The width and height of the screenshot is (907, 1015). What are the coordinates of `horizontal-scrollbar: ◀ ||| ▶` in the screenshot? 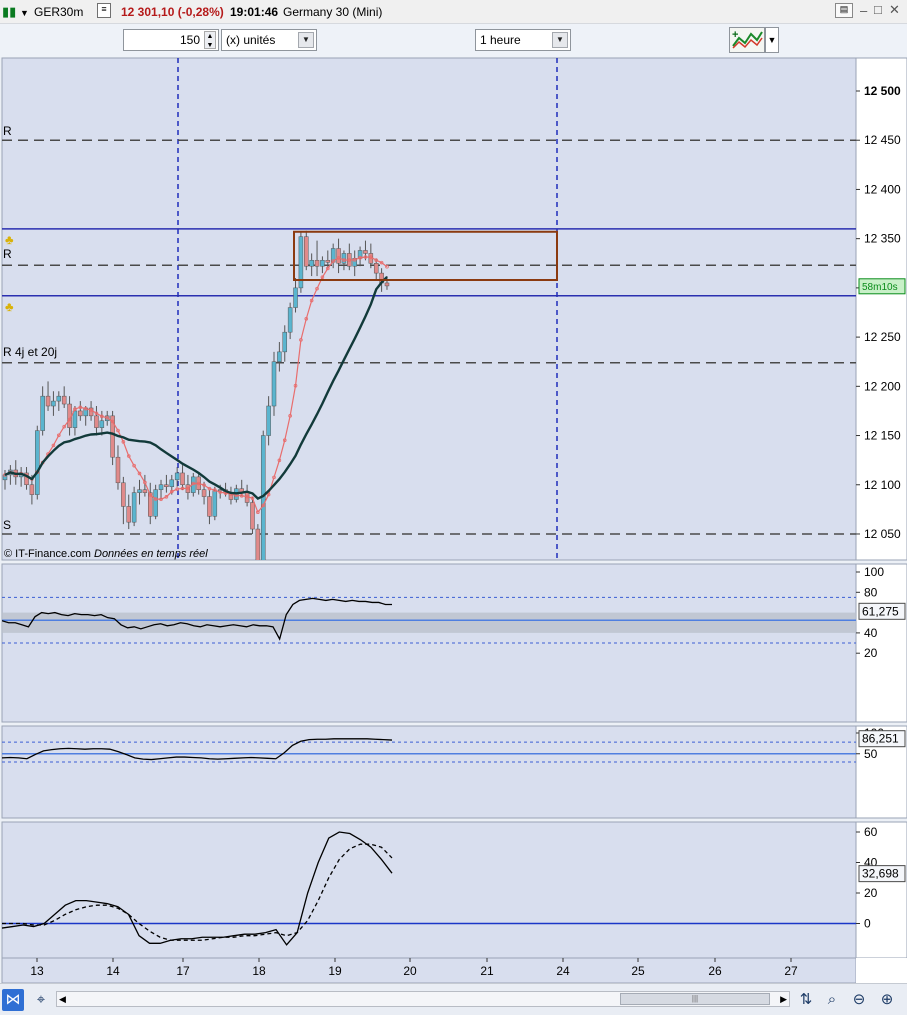 It's located at (423, 999).